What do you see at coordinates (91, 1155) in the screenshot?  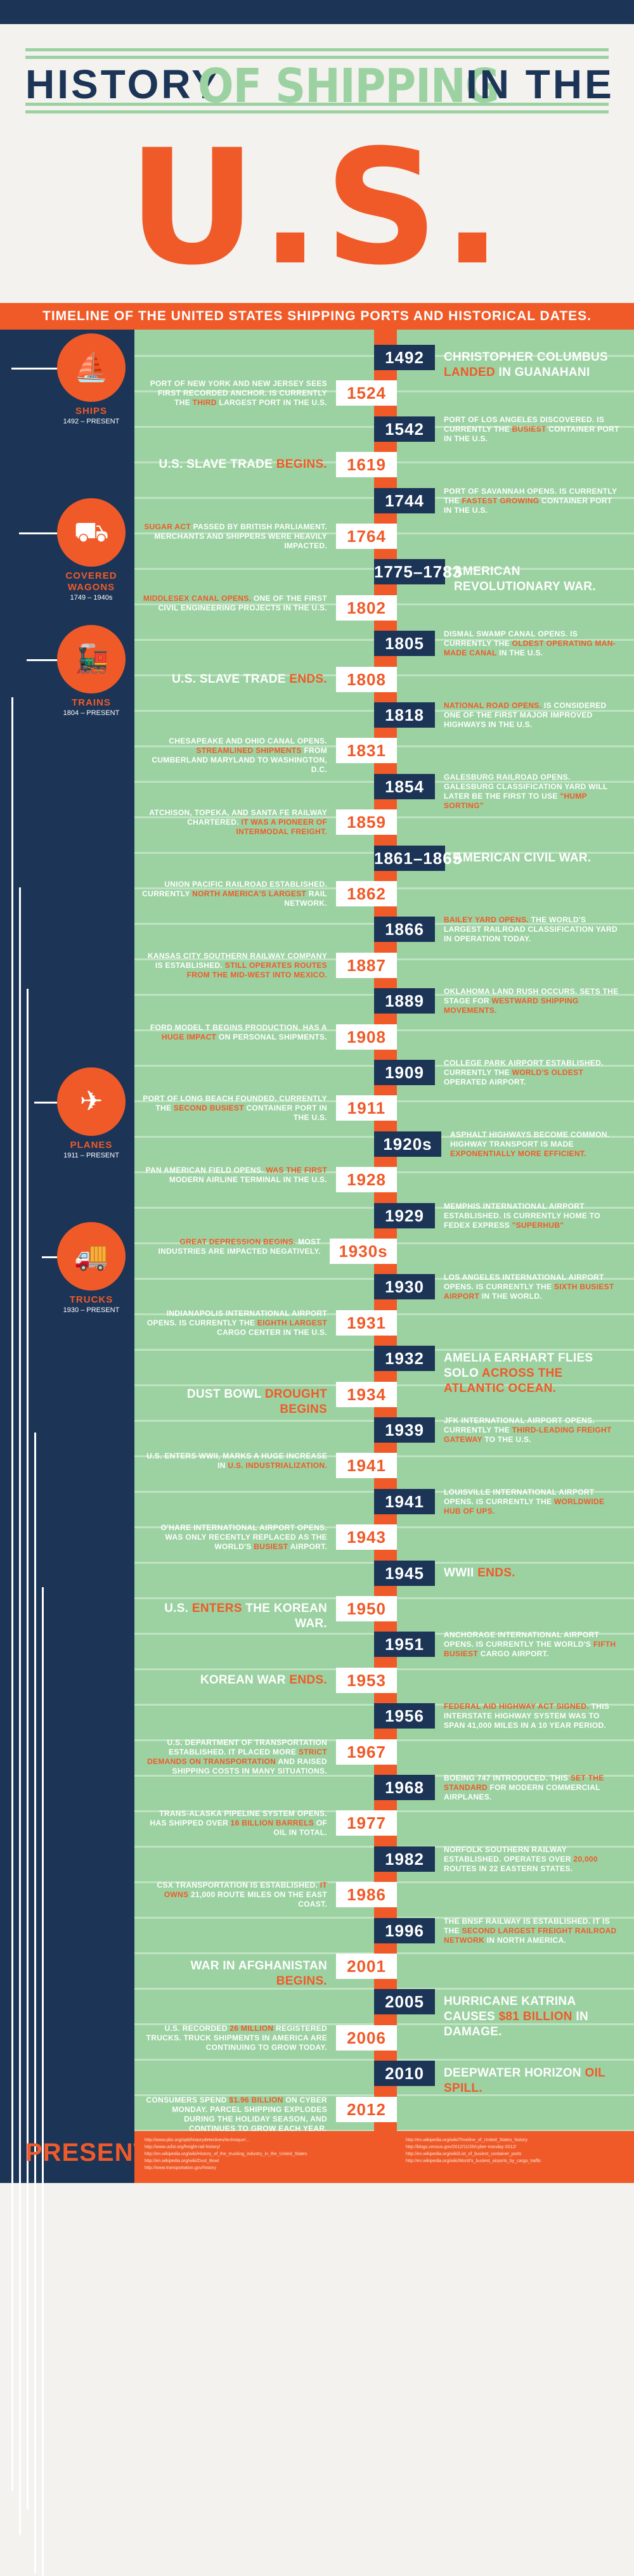 I see `mode-years: 1911 – PRESENT` at bounding box center [91, 1155].